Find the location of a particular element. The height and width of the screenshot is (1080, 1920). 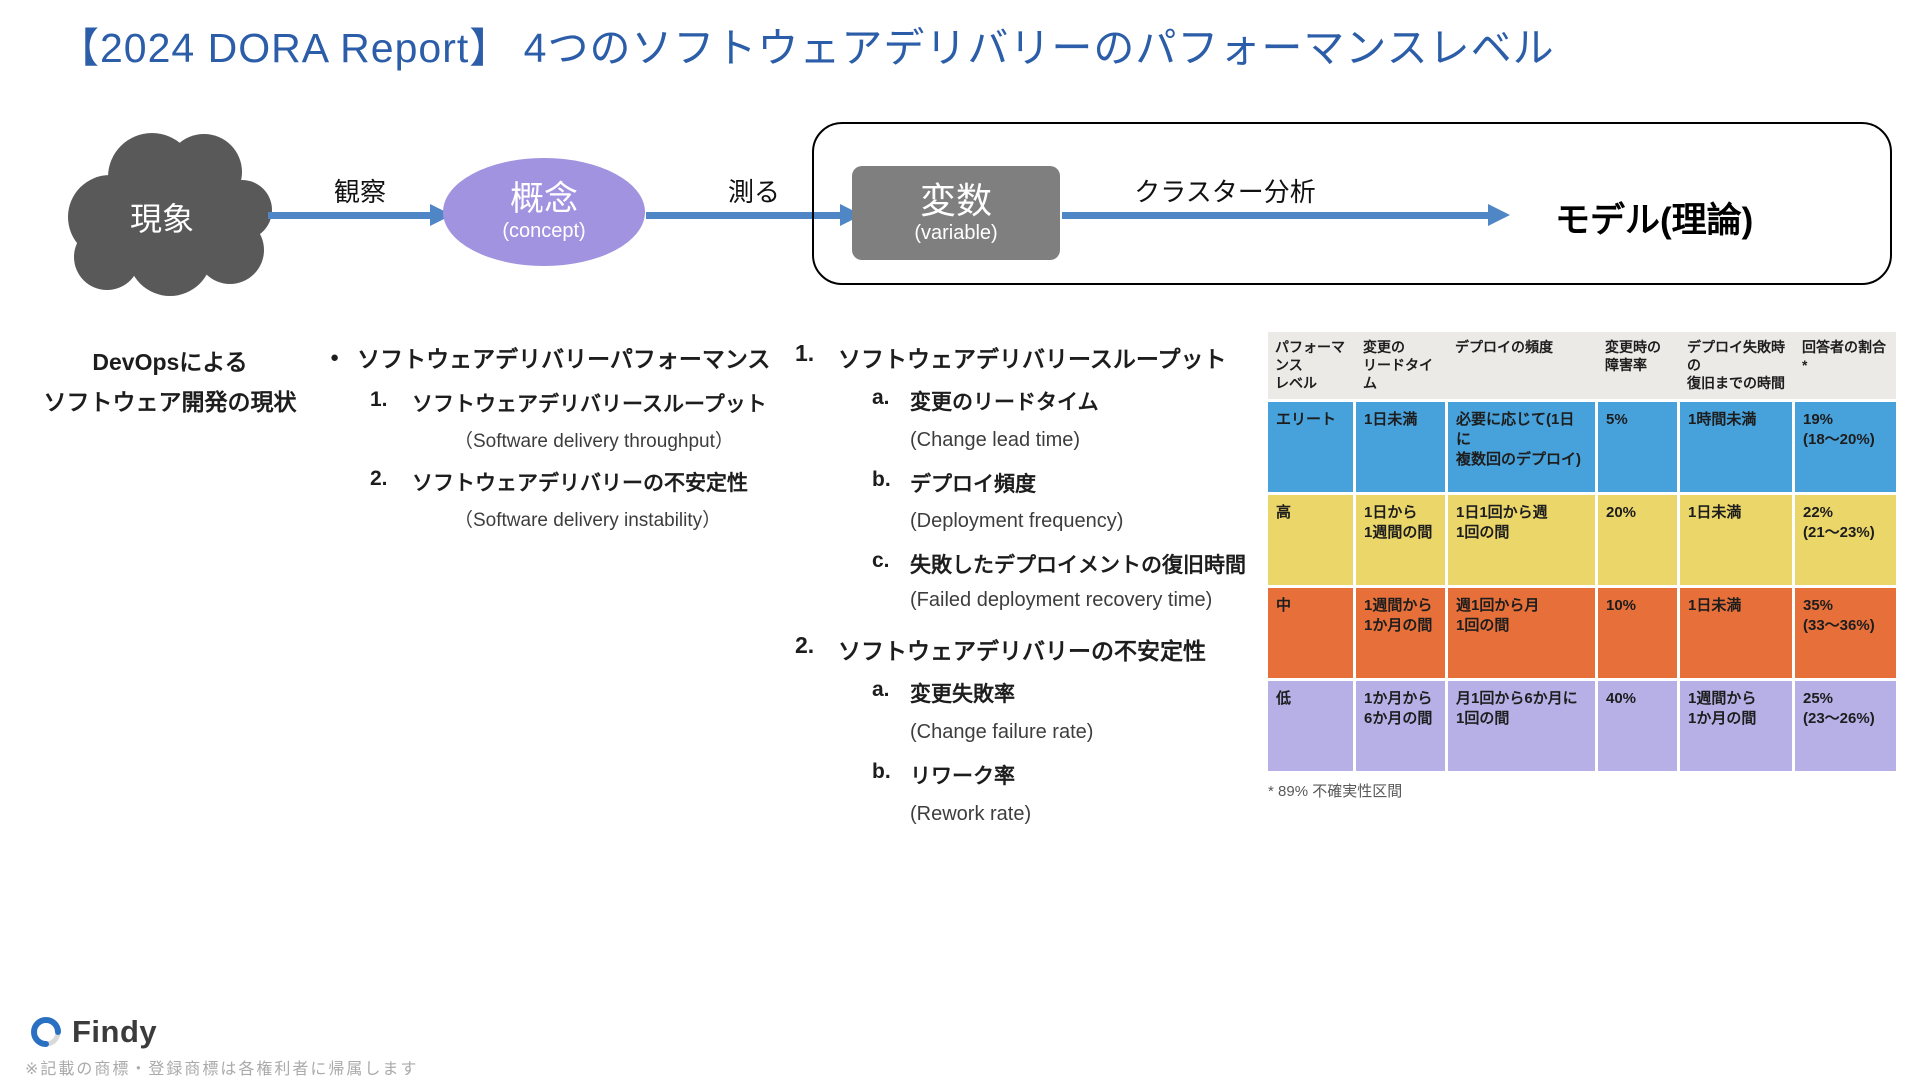

measure-label: 測る is located at coordinates (753, 192).